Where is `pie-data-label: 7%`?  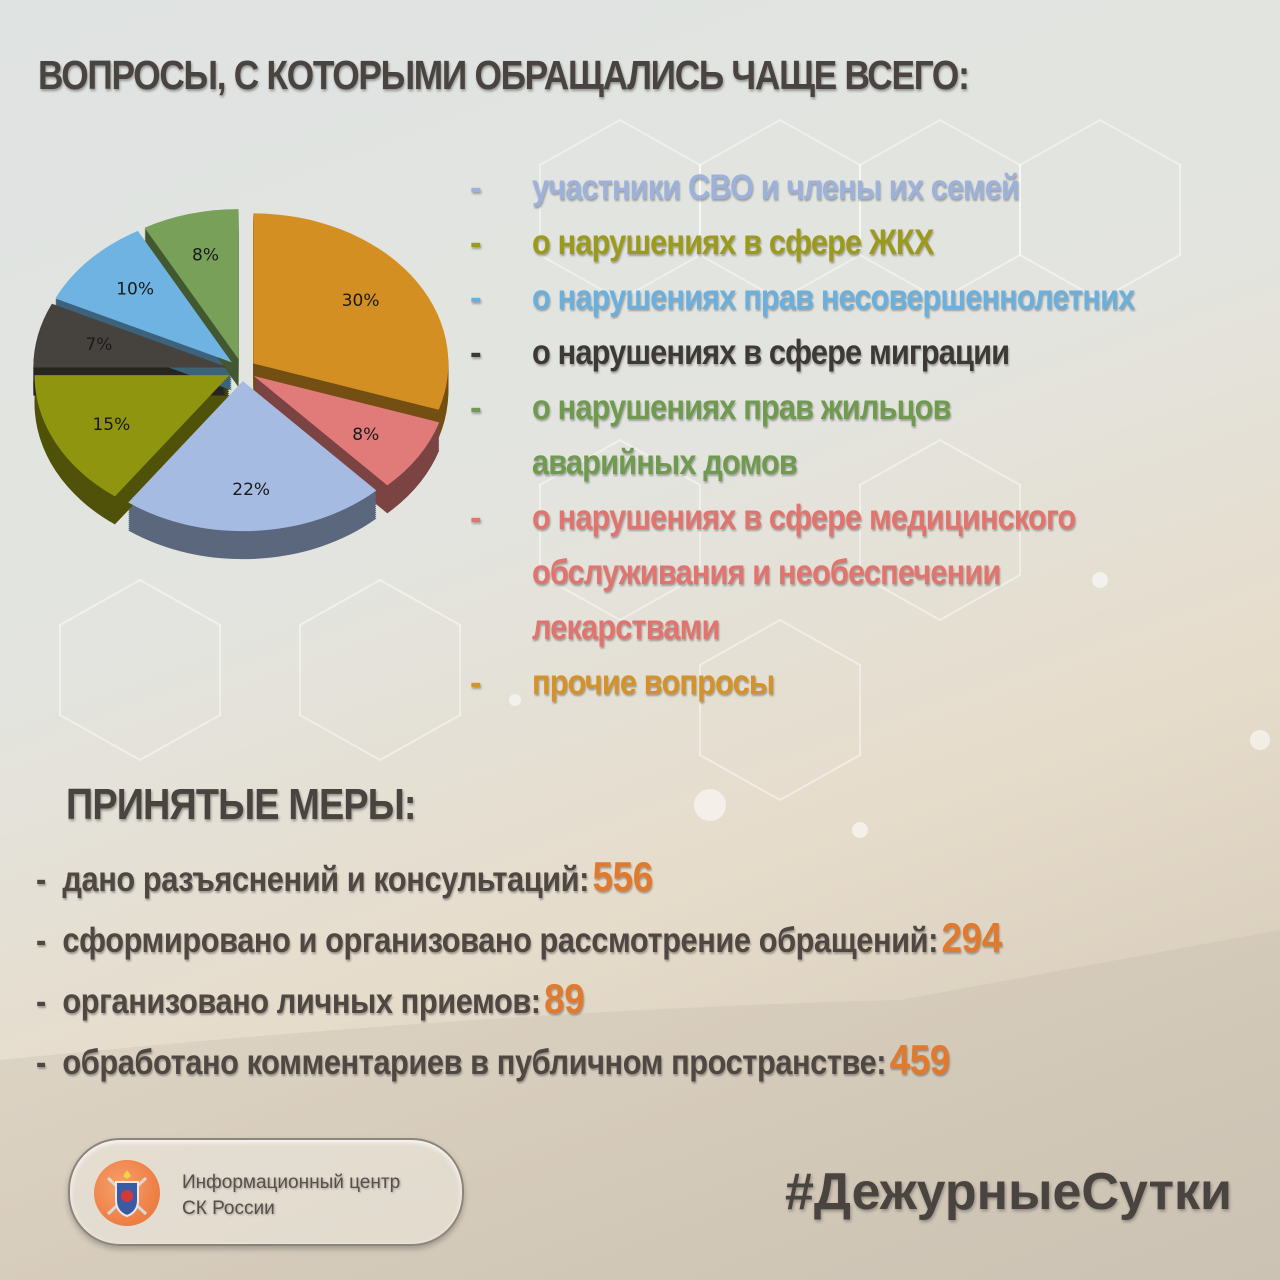
pie-data-label: 7% is located at coordinates (98, 345).